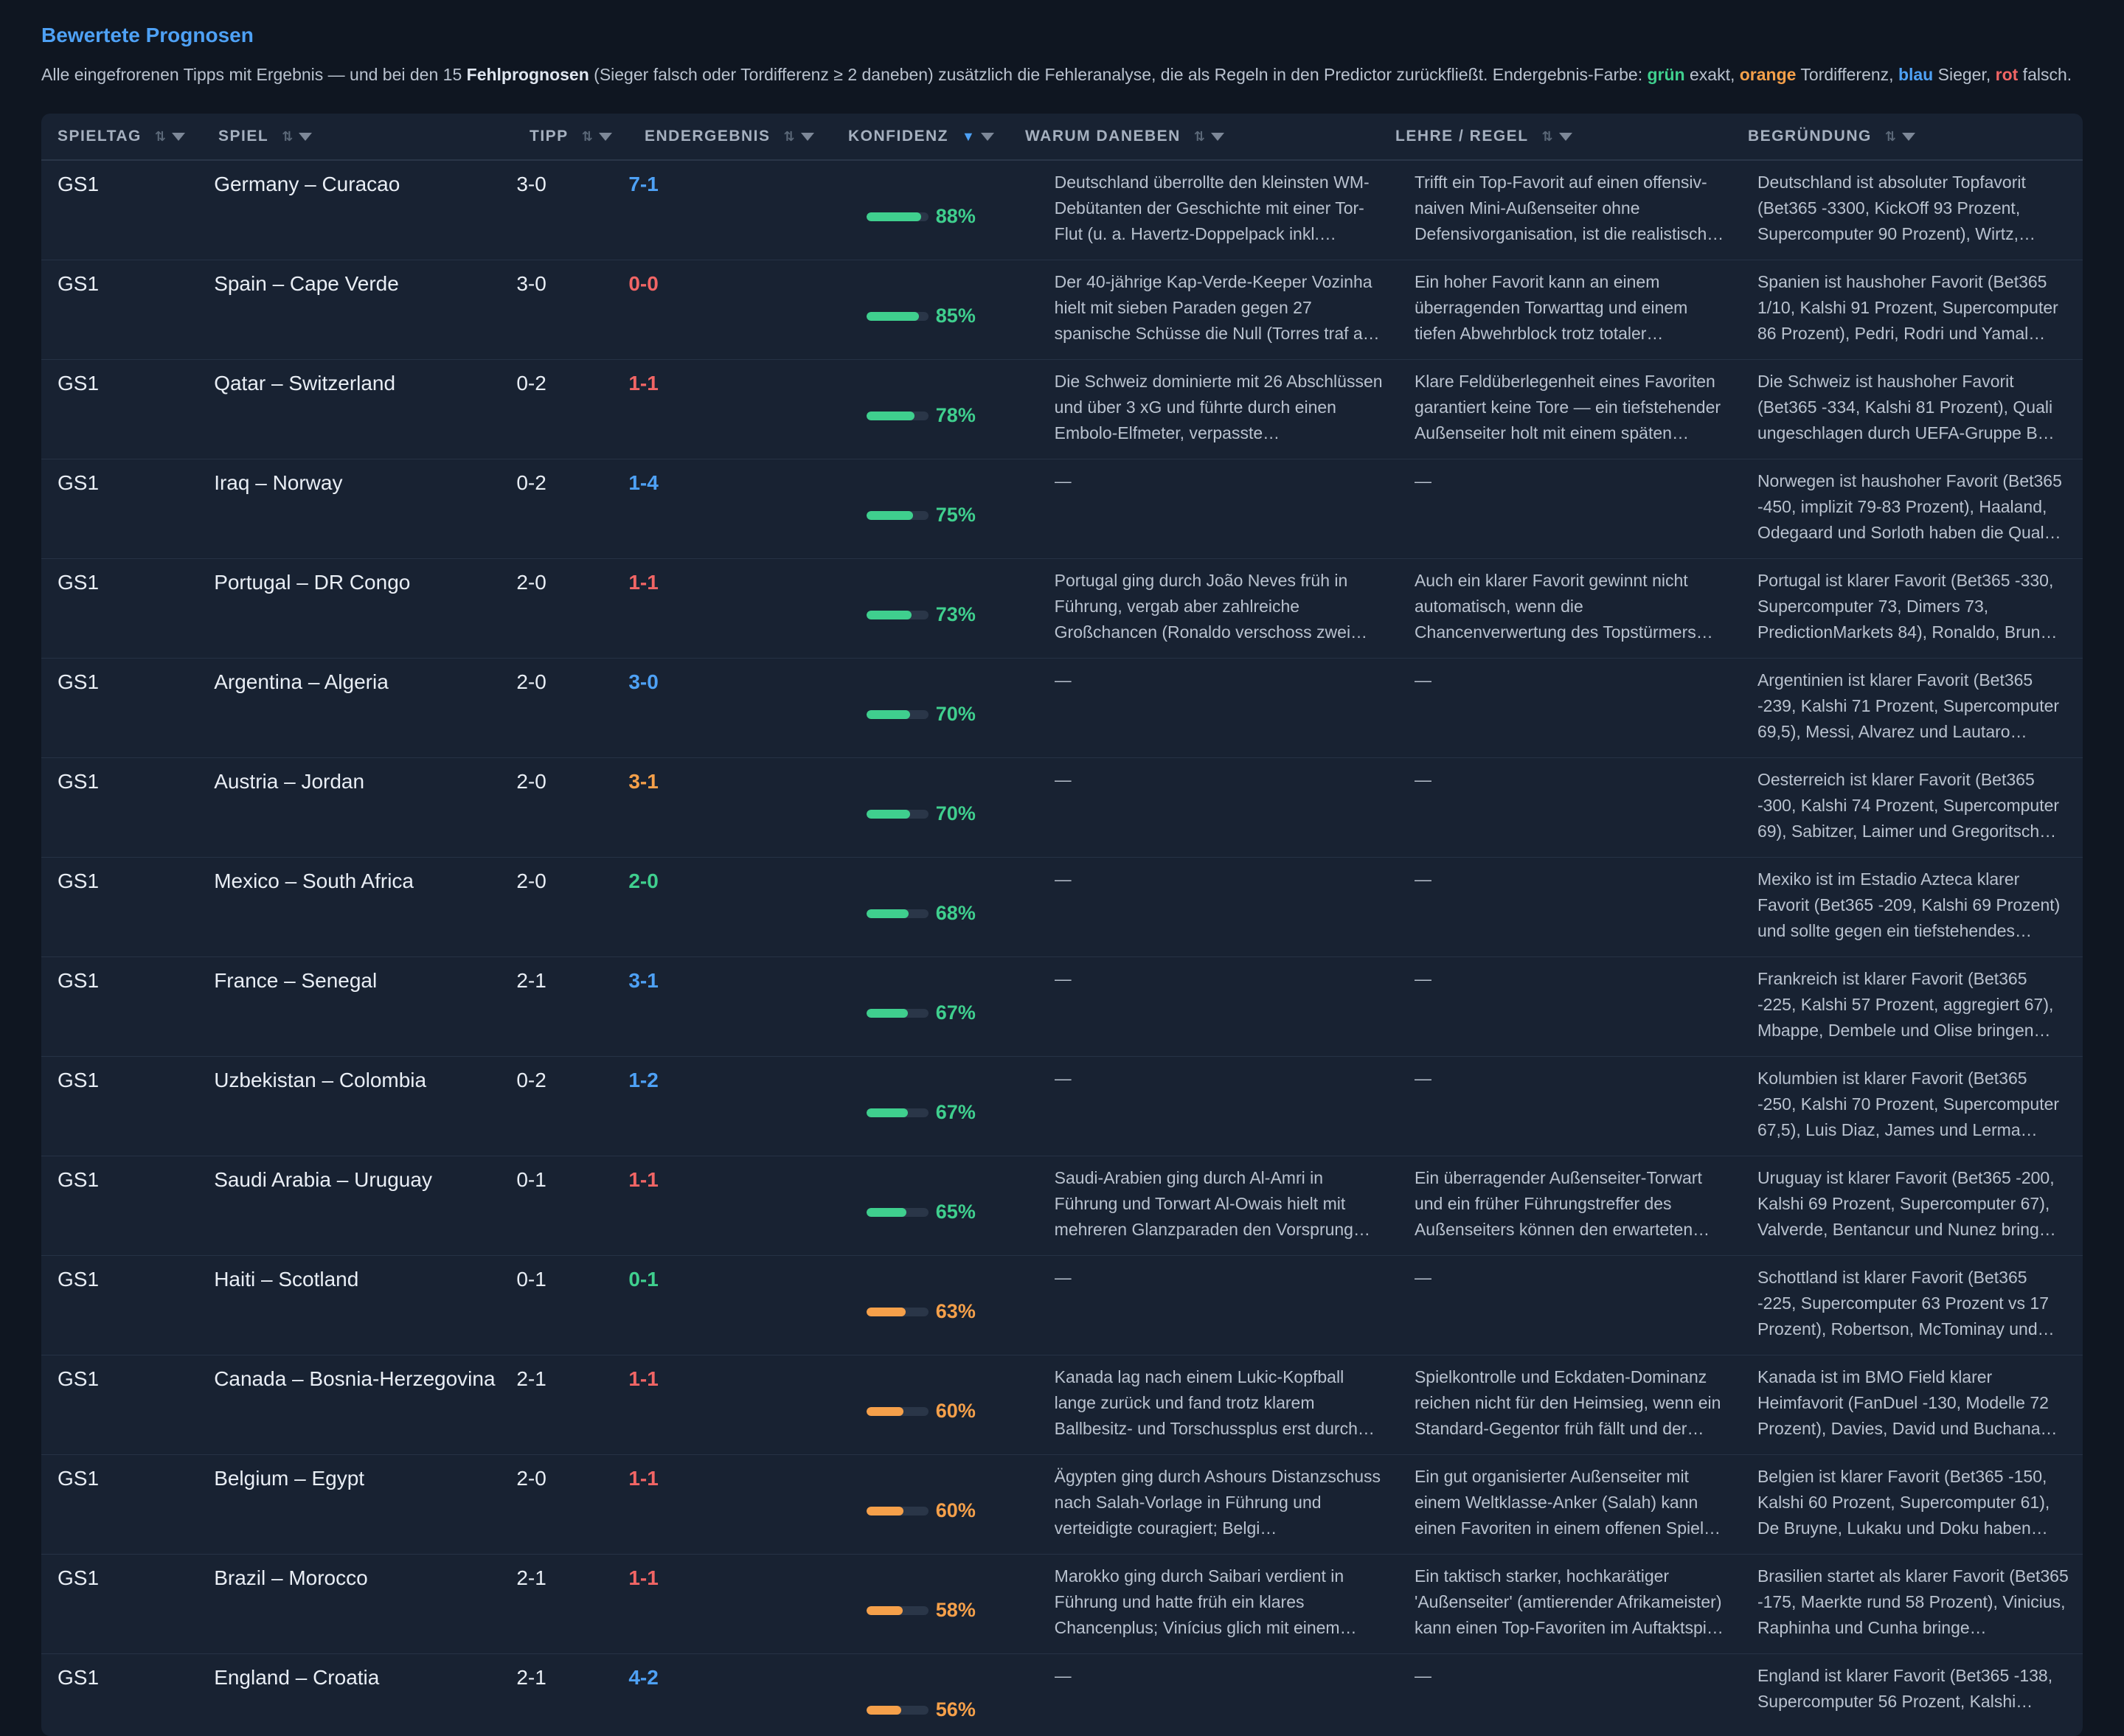 Image resolution: width=2124 pixels, height=1736 pixels. Describe the element at coordinates (924, 211) in the screenshot. I see `confidence-cell: 88%` at that location.